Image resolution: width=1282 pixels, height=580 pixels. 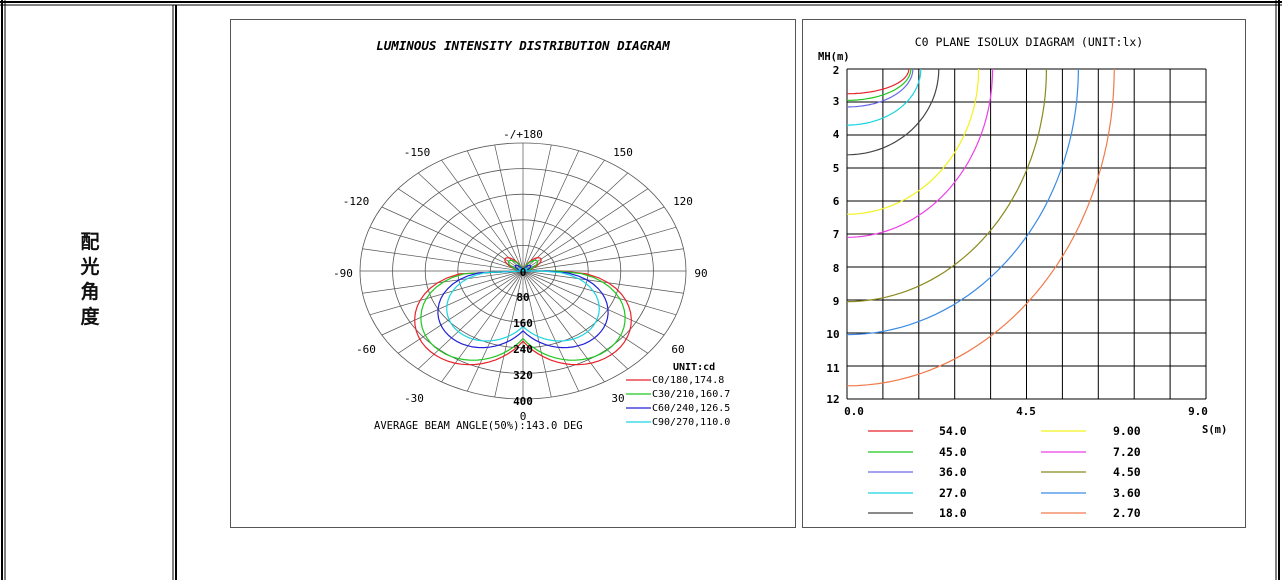 What do you see at coordinates (953, 452) in the screenshot?
I see `legend-value: 45.0` at bounding box center [953, 452].